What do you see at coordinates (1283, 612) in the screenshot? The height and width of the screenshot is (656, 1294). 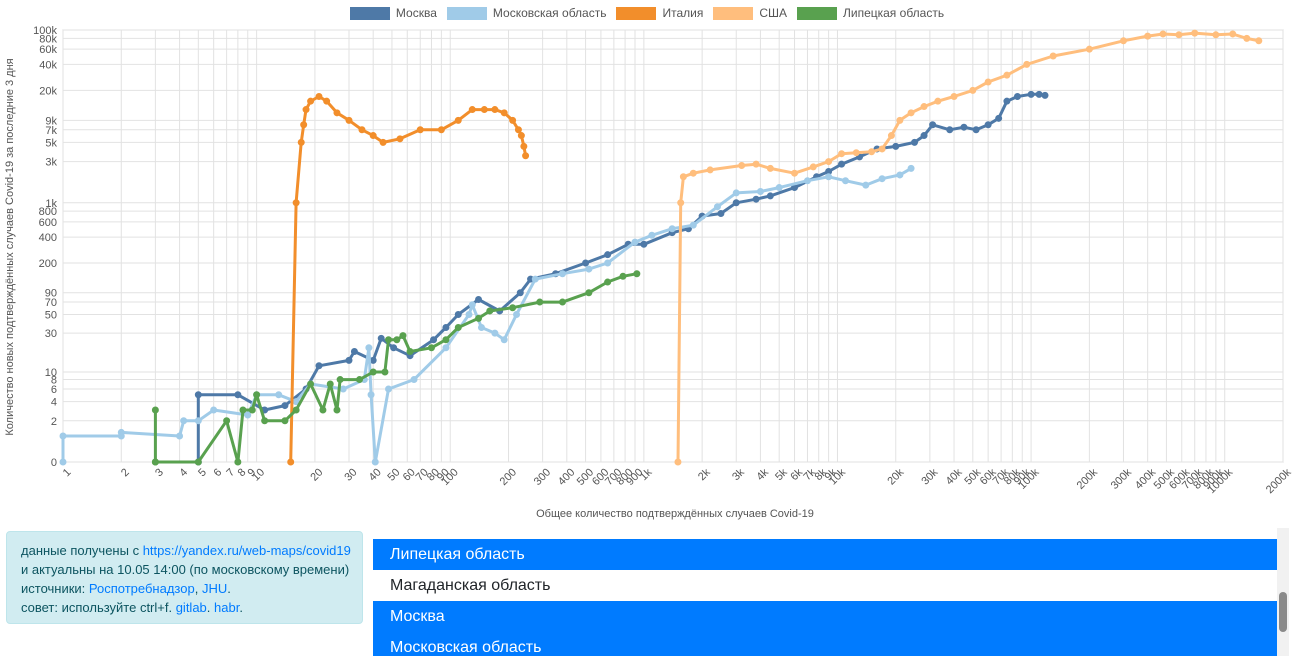 I see `scrollbar-thumb` at bounding box center [1283, 612].